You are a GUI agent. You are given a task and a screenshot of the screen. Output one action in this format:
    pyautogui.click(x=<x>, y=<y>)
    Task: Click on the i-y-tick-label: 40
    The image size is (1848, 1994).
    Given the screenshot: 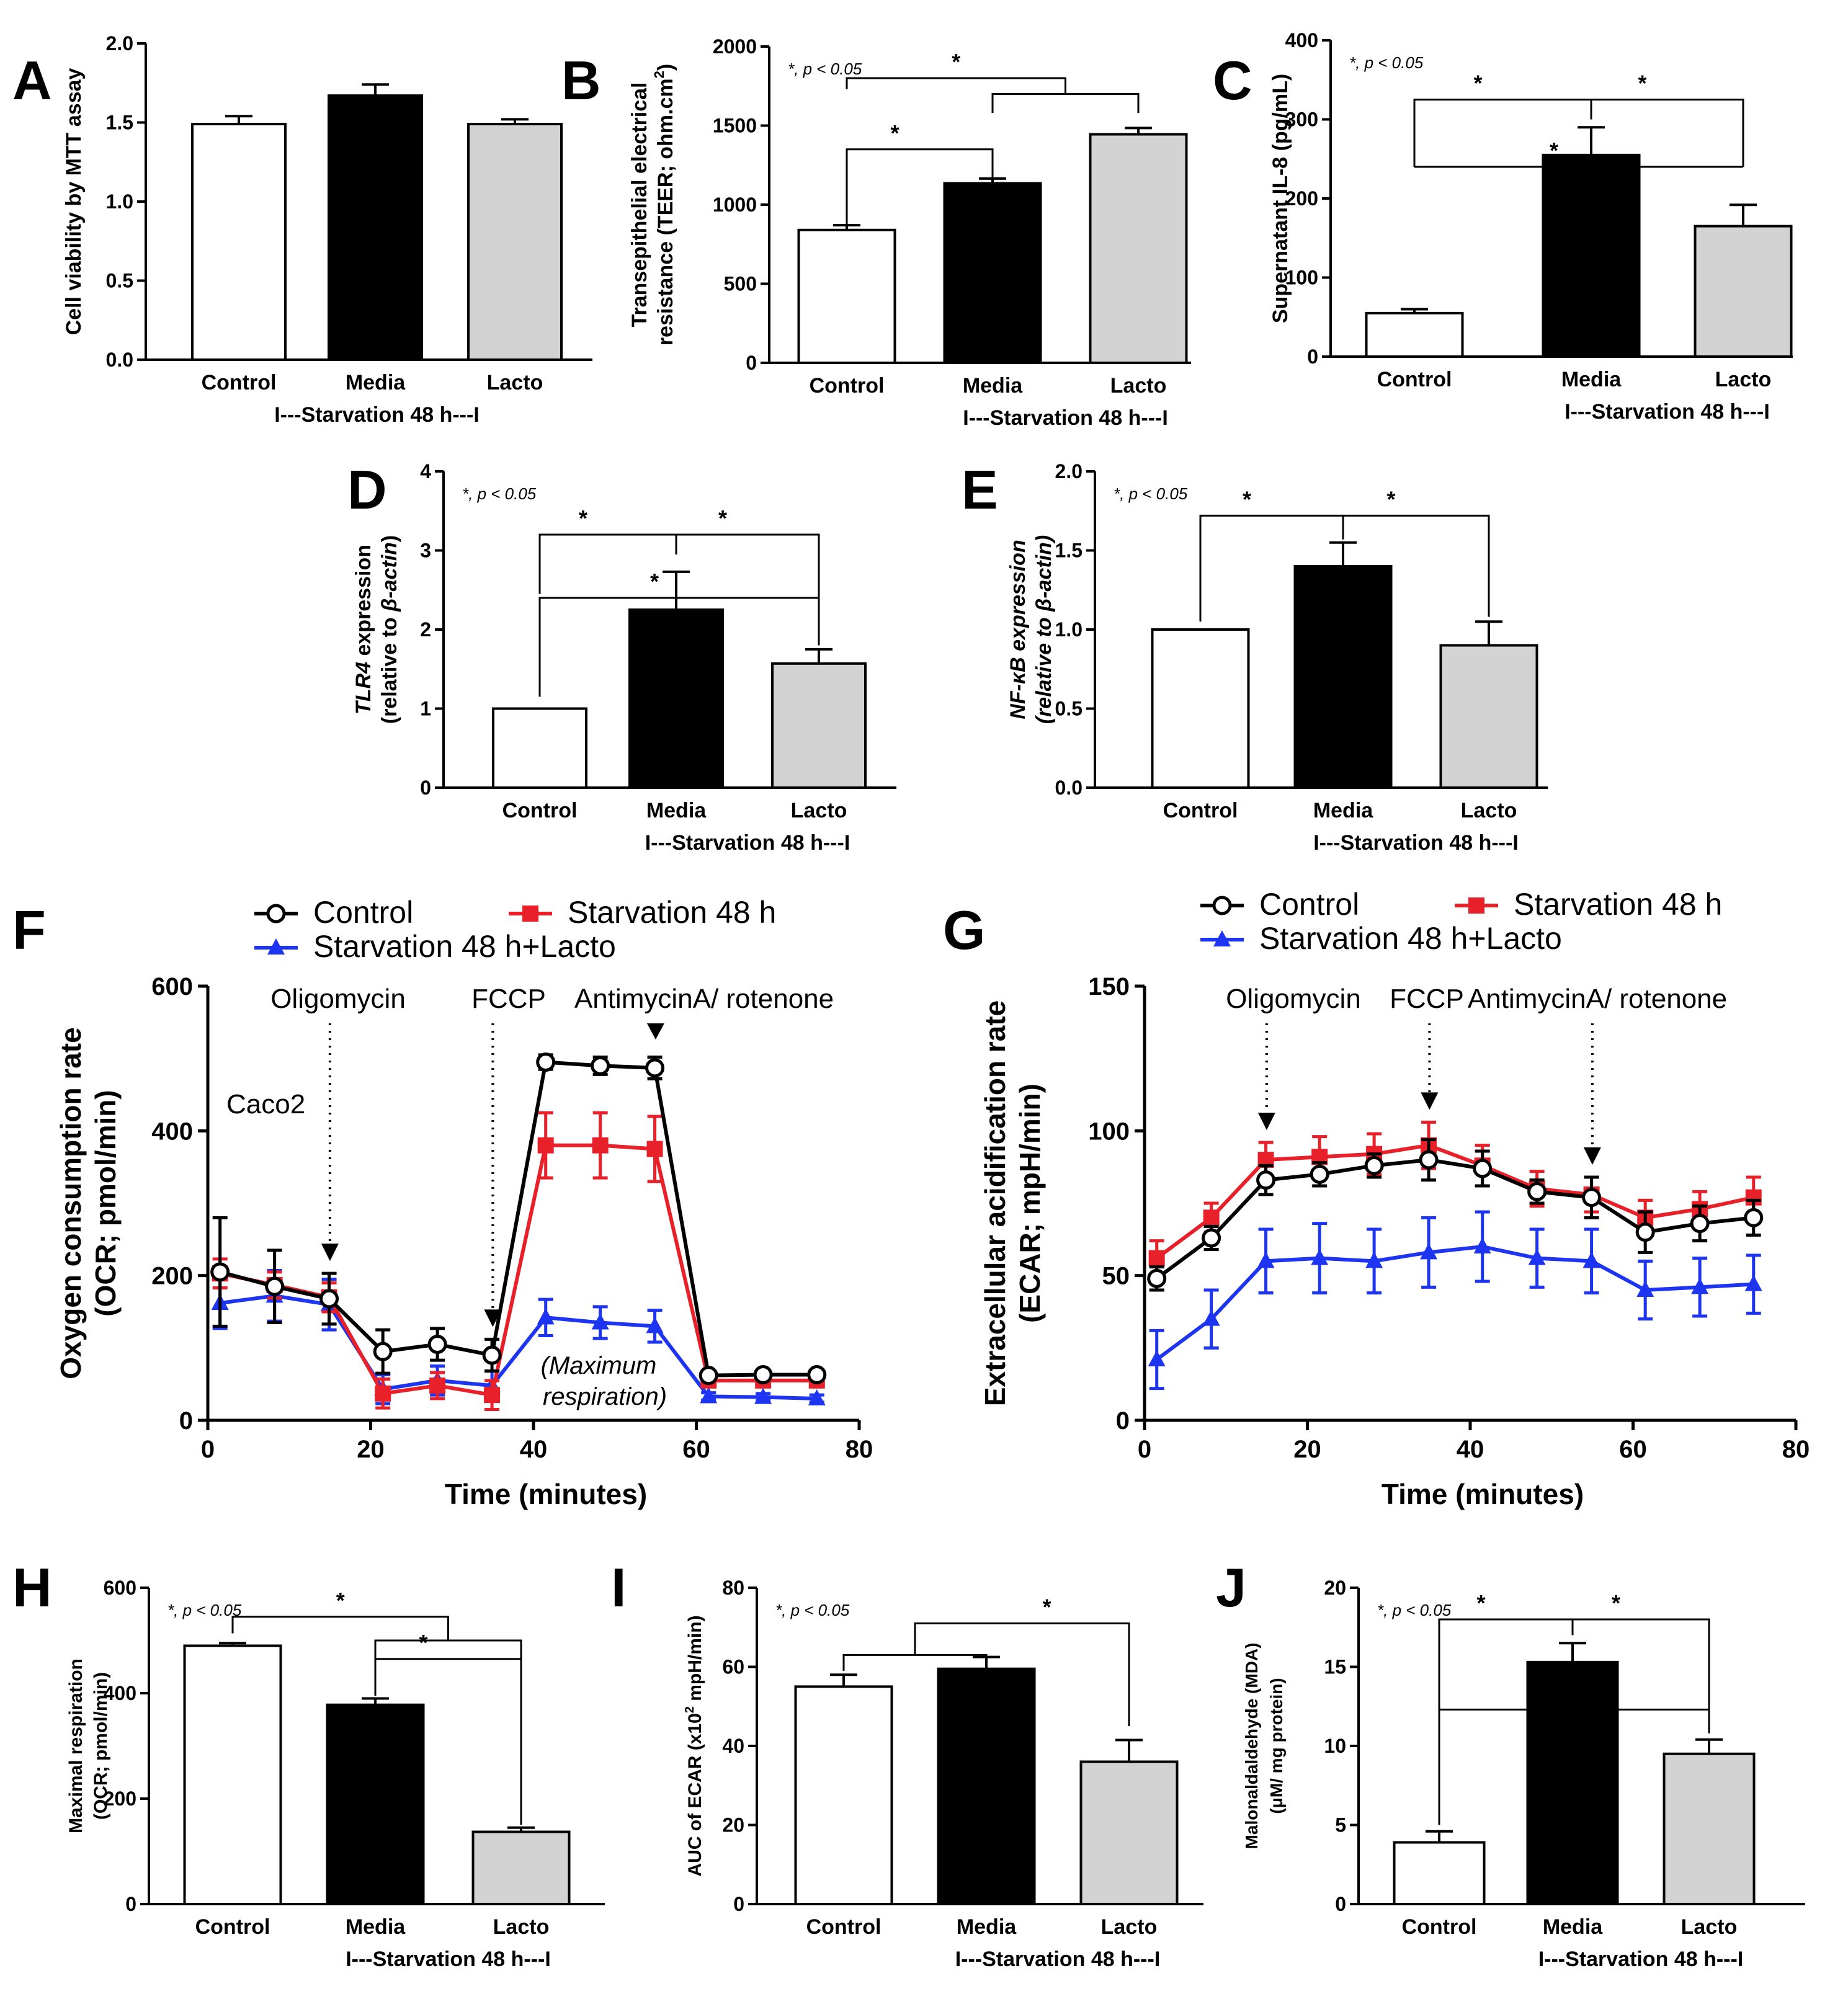 What is the action you would take?
    pyautogui.click(x=733, y=1746)
    